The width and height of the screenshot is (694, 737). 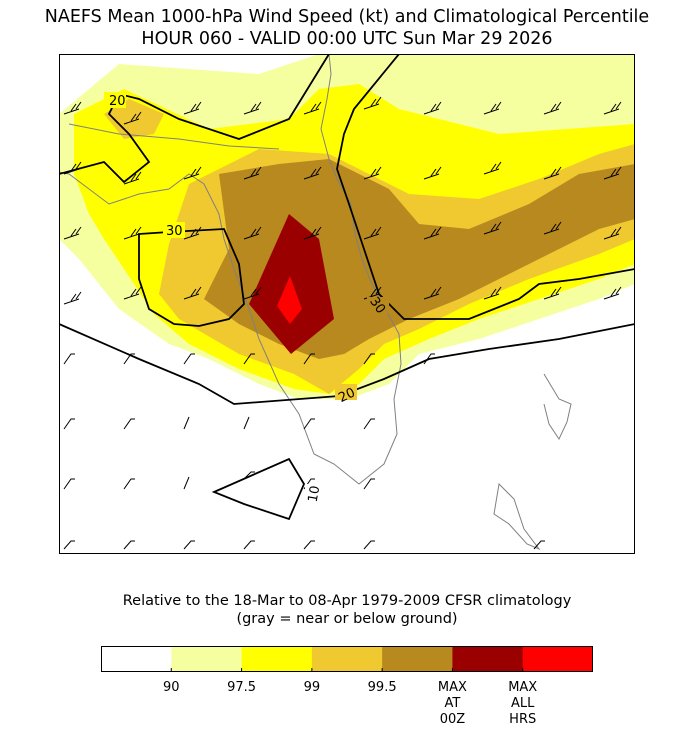 I want to click on colorbar-tick-label: MAX AT 00Z, so click(x=452, y=703).